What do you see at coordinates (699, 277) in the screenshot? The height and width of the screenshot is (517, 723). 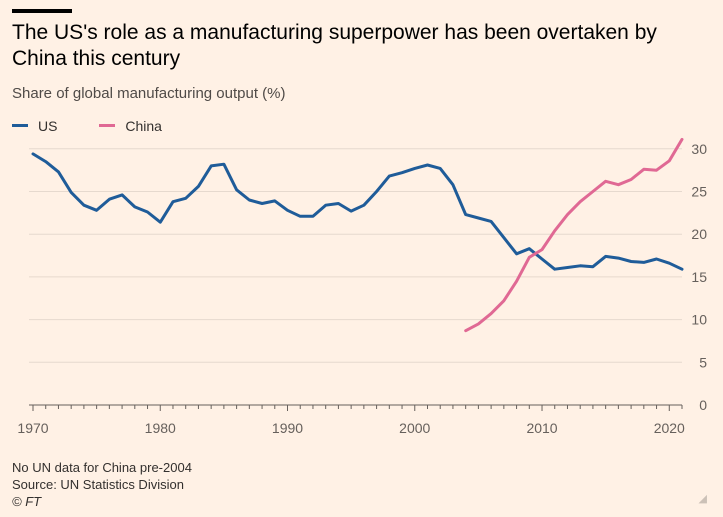 I see `y-tick-label: 15` at bounding box center [699, 277].